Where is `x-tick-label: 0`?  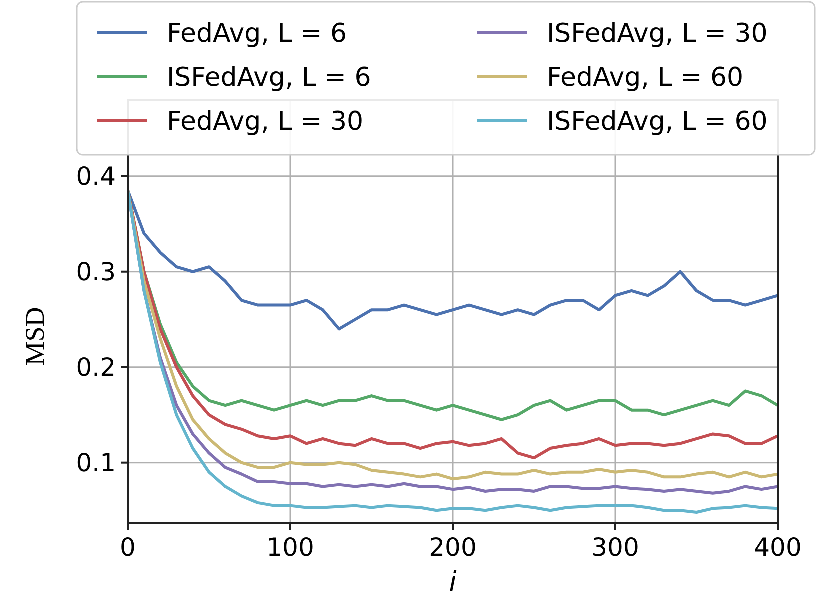
x-tick-label: 0 is located at coordinates (128, 547).